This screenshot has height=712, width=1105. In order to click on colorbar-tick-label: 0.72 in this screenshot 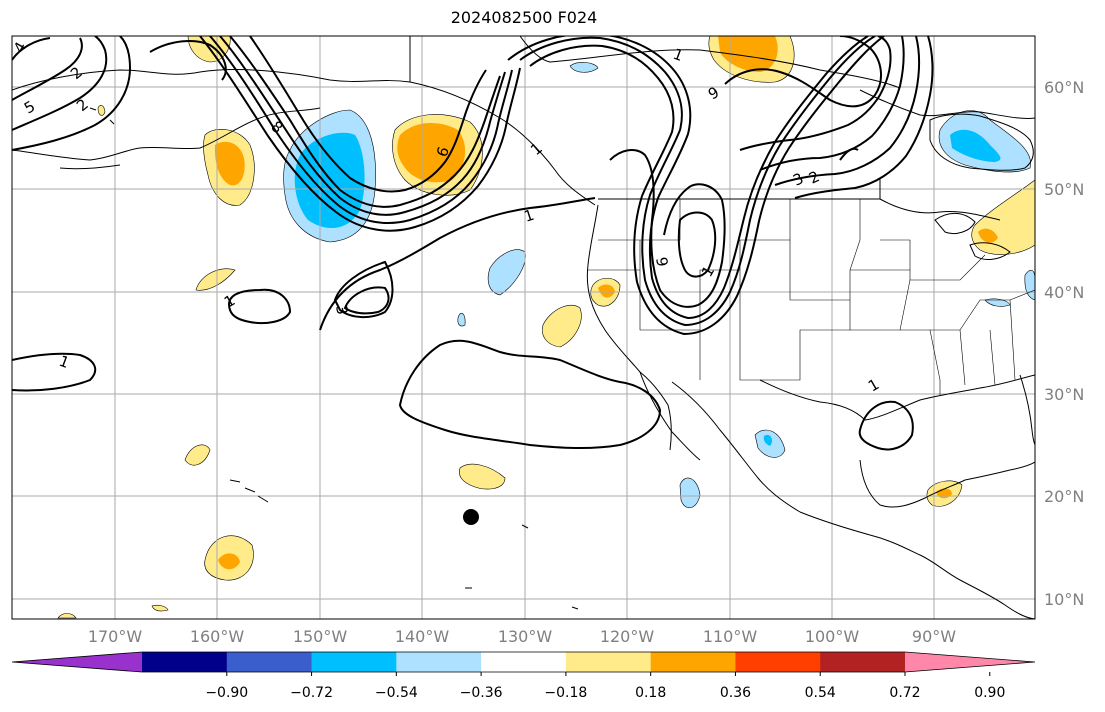, I will do `click(904, 693)`.